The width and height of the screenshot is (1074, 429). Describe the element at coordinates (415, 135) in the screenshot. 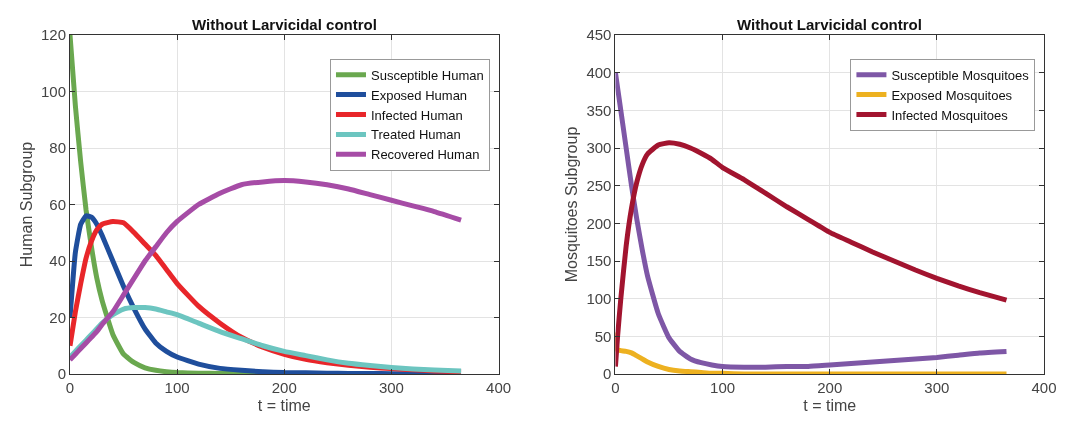

I see `legend-label: Treated Human` at that location.